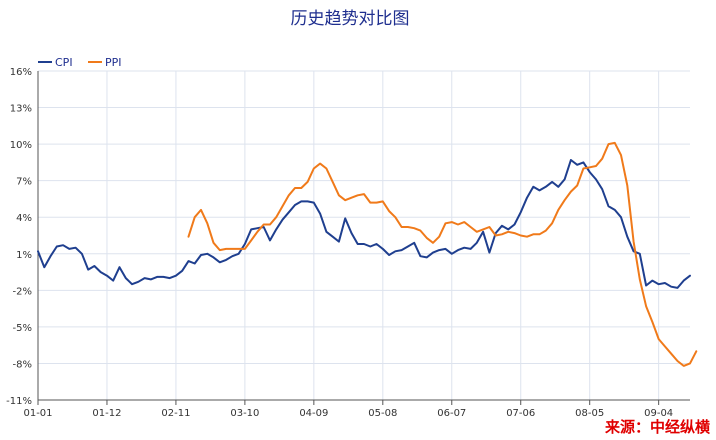  What do you see at coordinates (382, 413) in the screenshot?
I see `x-tick-label: 05-08` at bounding box center [382, 413].